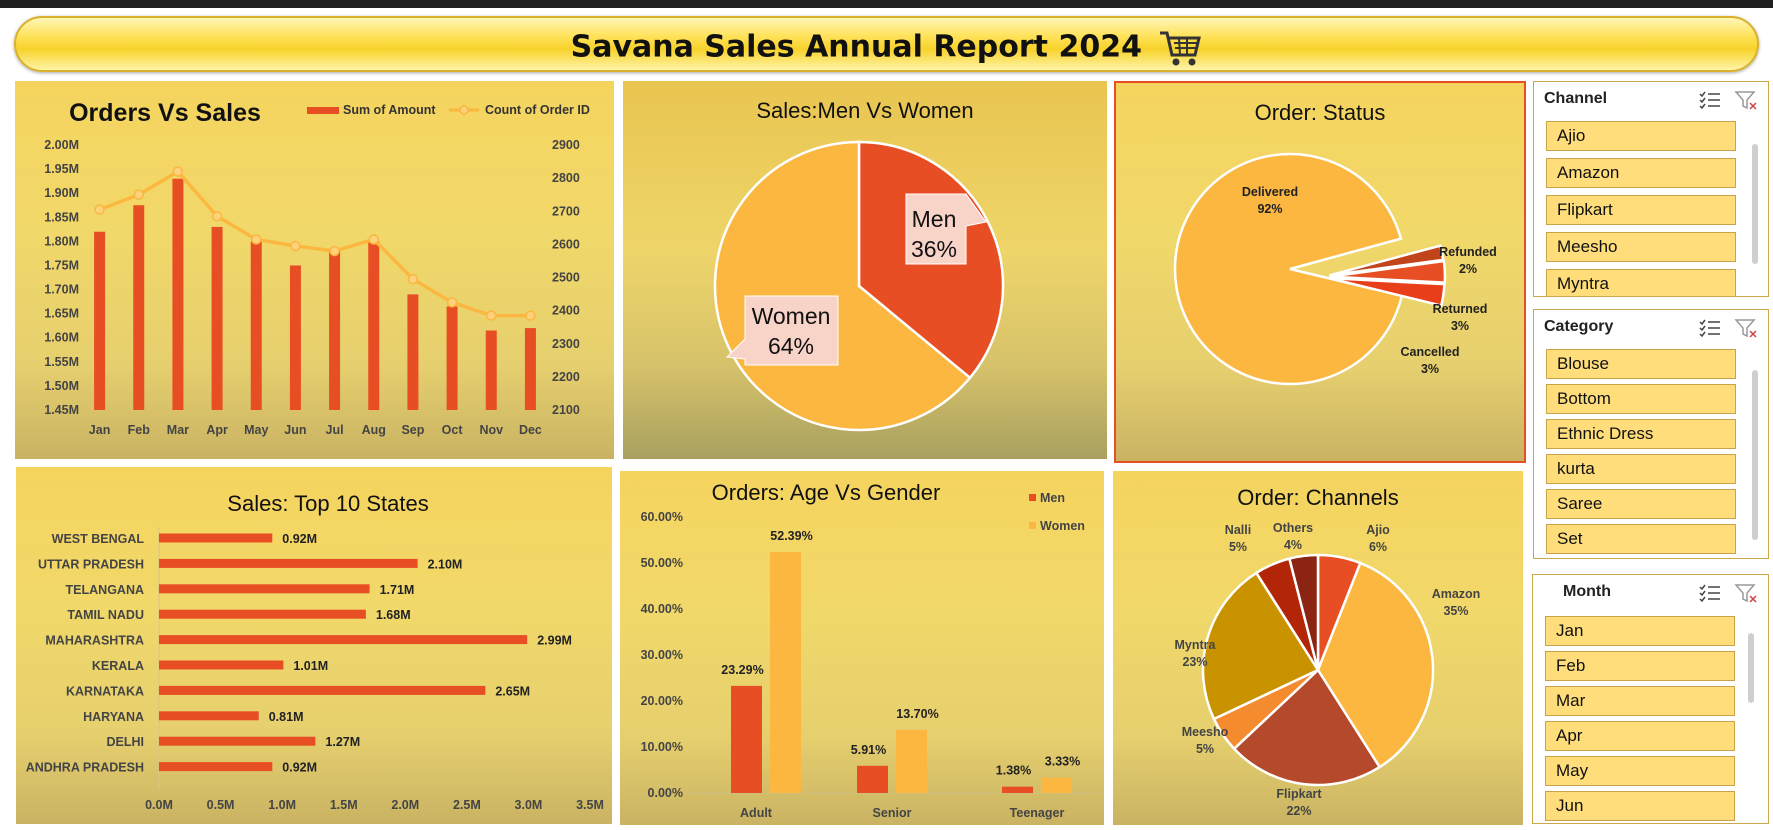 The width and height of the screenshot is (1773, 830). Describe the element at coordinates (1640, 701) in the screenshot. I see `slicer-item-mar: Mar` at that location.